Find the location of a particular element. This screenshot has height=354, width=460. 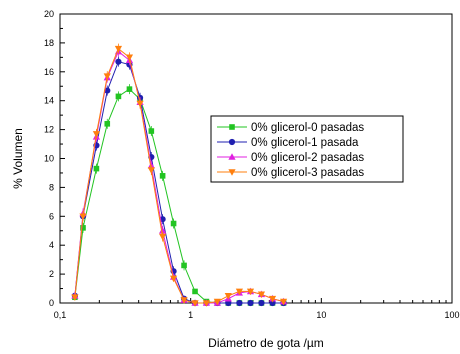

legend-item: 0% glicerol-2 pasadas is located at coordinates (290, 158).